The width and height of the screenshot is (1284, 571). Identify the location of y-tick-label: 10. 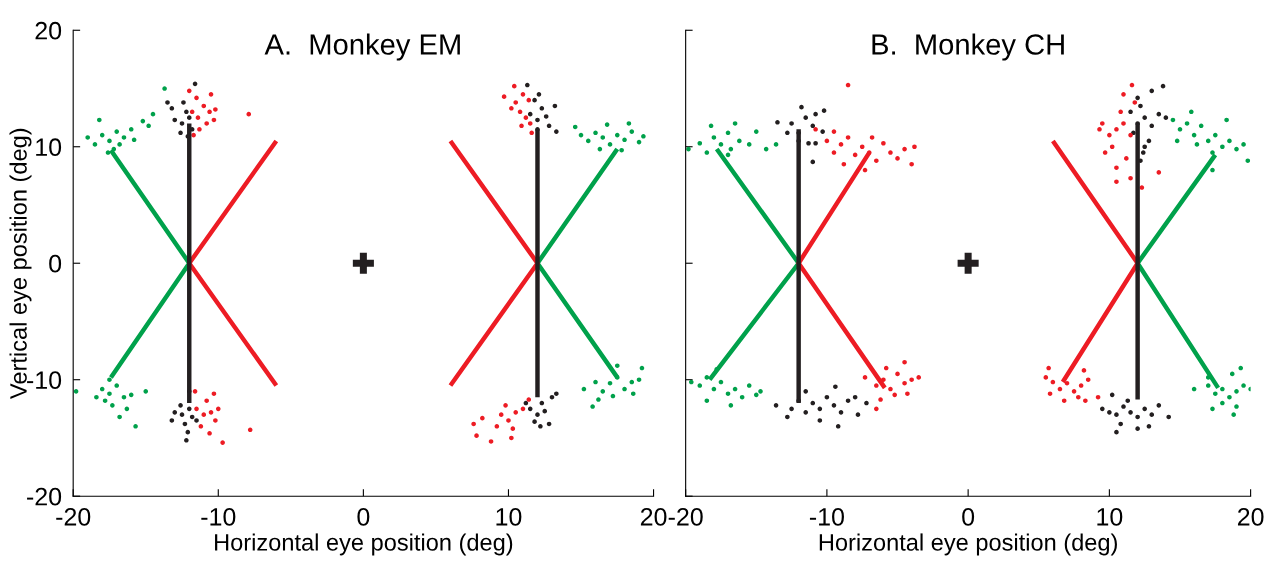
(49, 147).